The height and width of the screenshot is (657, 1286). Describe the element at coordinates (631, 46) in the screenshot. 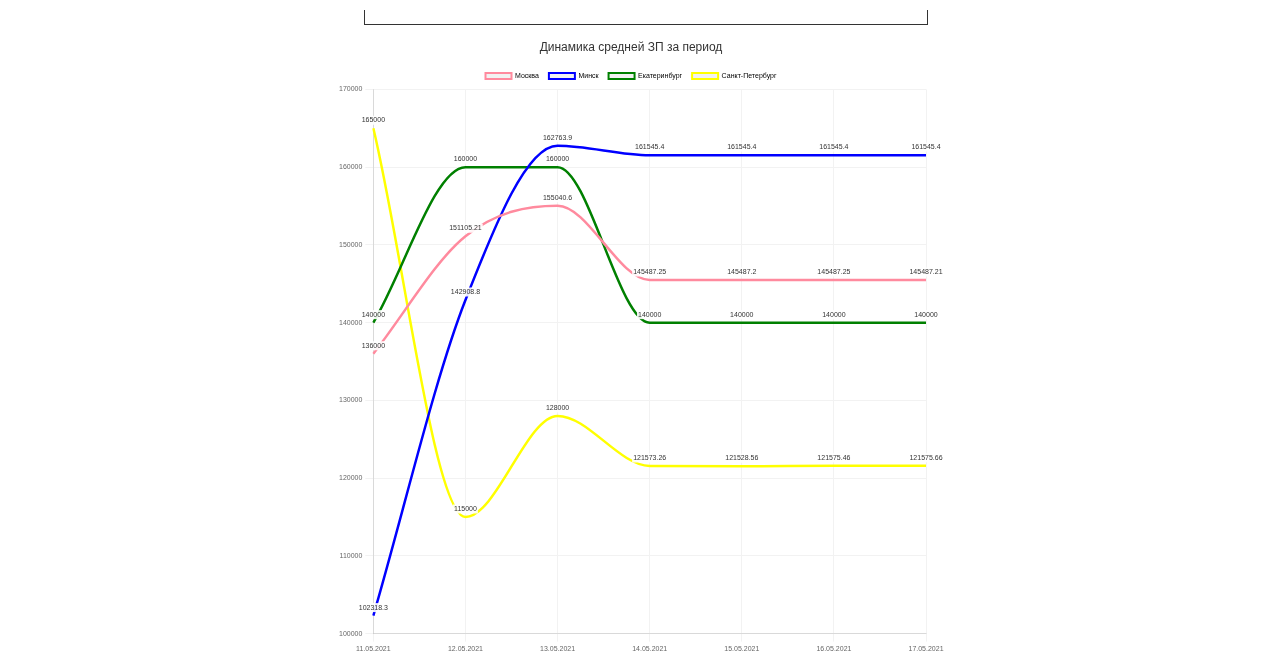

I see `chart-title: Динамика средней ЗП за период` at that location.